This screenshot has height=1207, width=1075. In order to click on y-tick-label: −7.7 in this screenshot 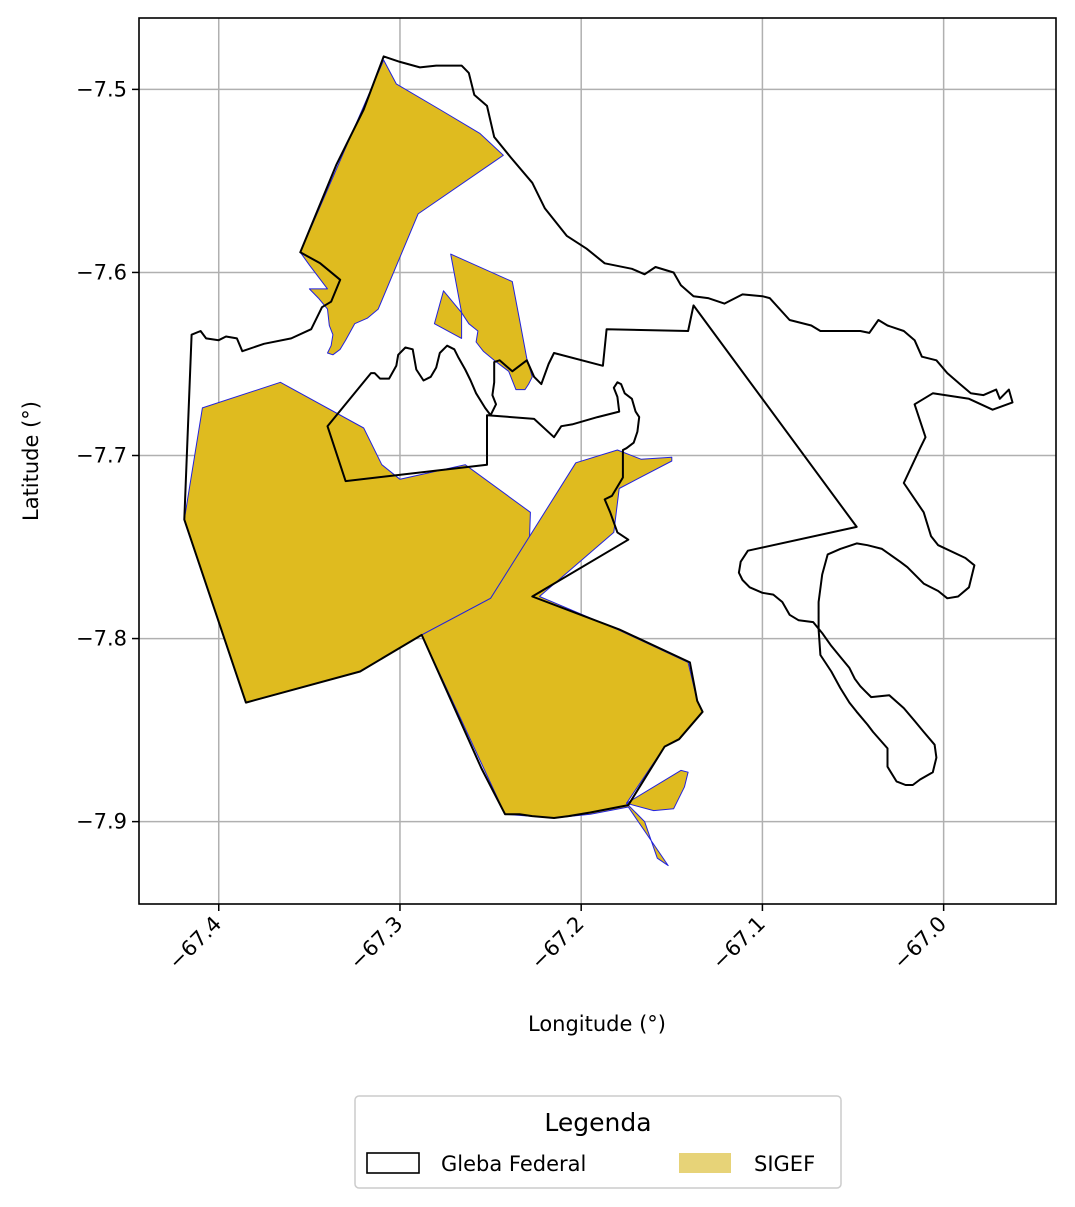, I will do `click(101, 456)`.